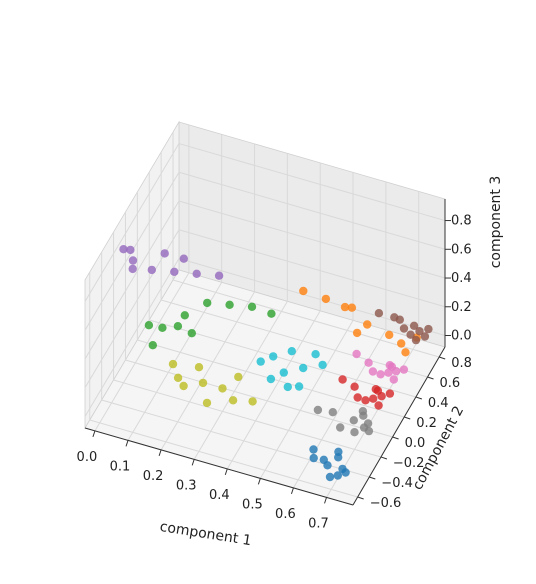  I want to click on tick-label: 0.7, so click(318, 523).